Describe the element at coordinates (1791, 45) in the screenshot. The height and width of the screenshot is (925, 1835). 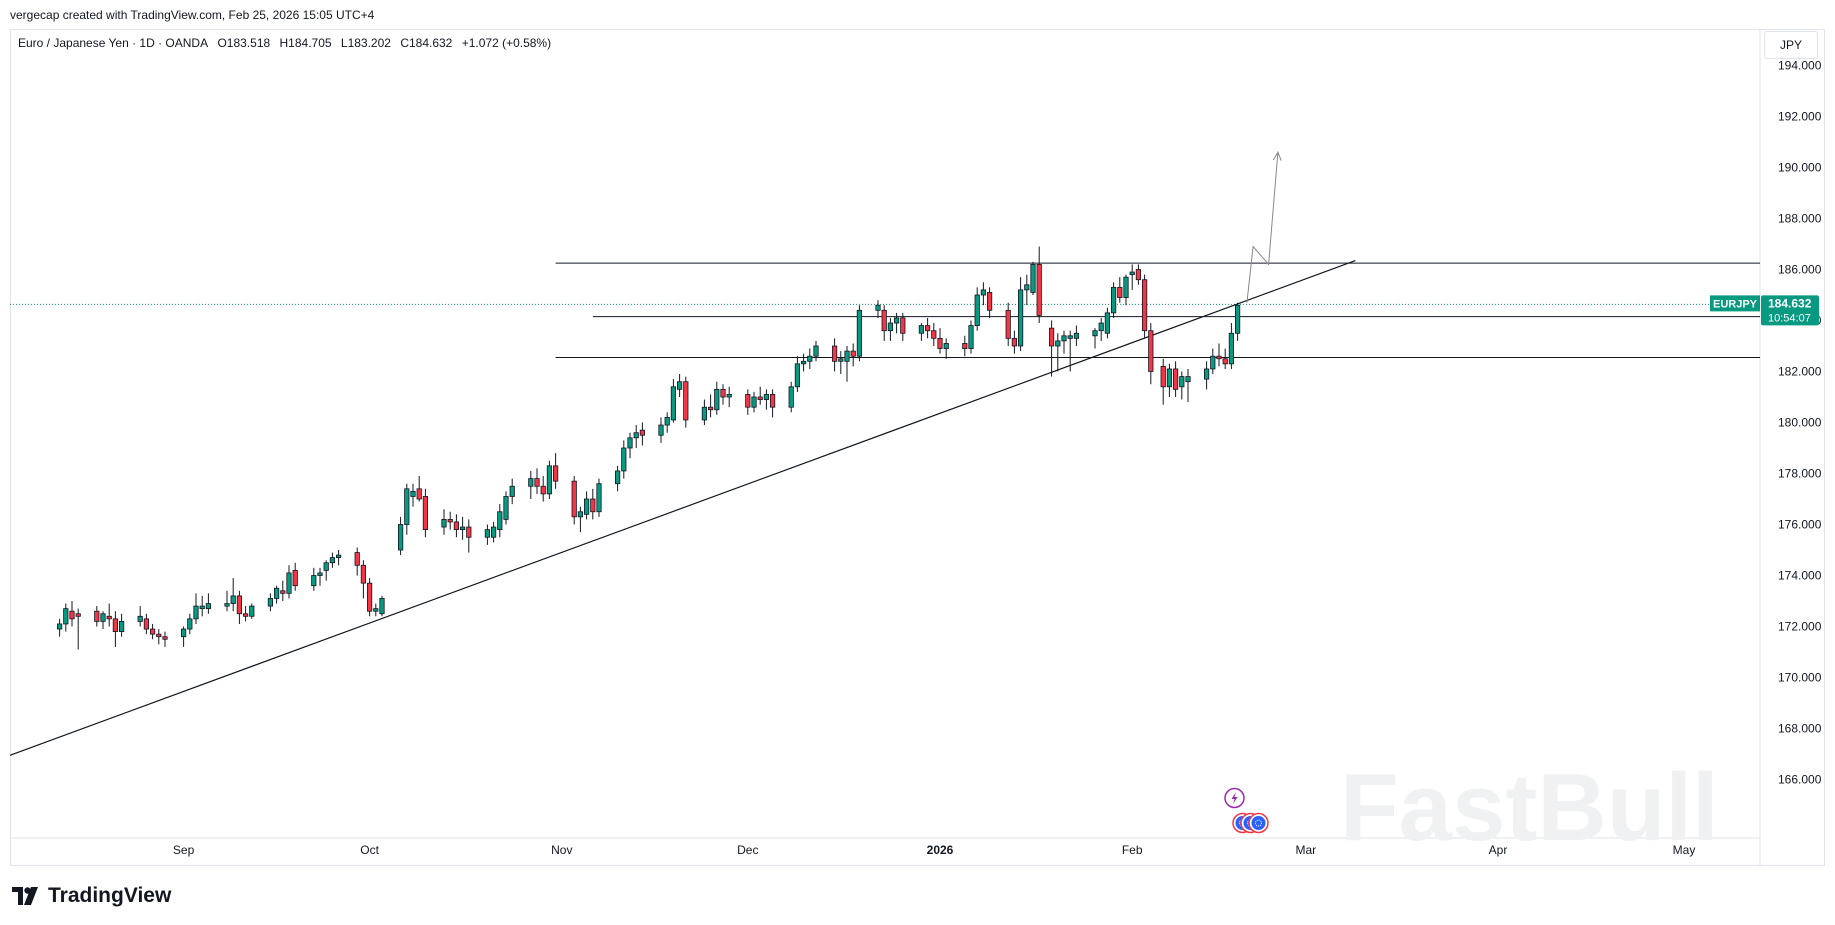
I see `currency-button: JPY` at that location.